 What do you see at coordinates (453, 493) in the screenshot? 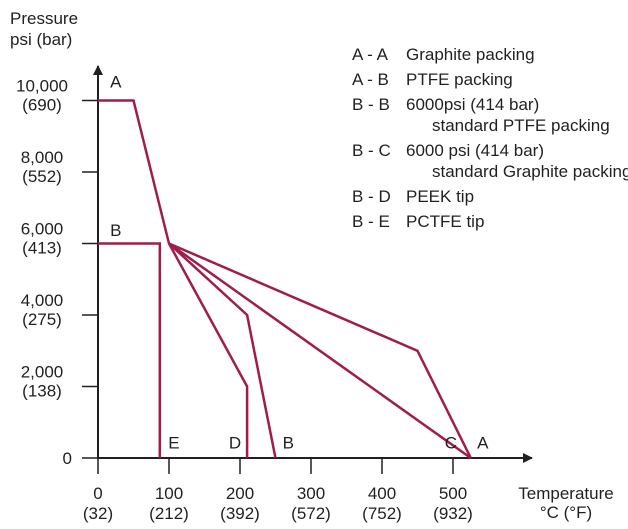
I see `x-tick-label: 500` at bounding box center [453, 493].